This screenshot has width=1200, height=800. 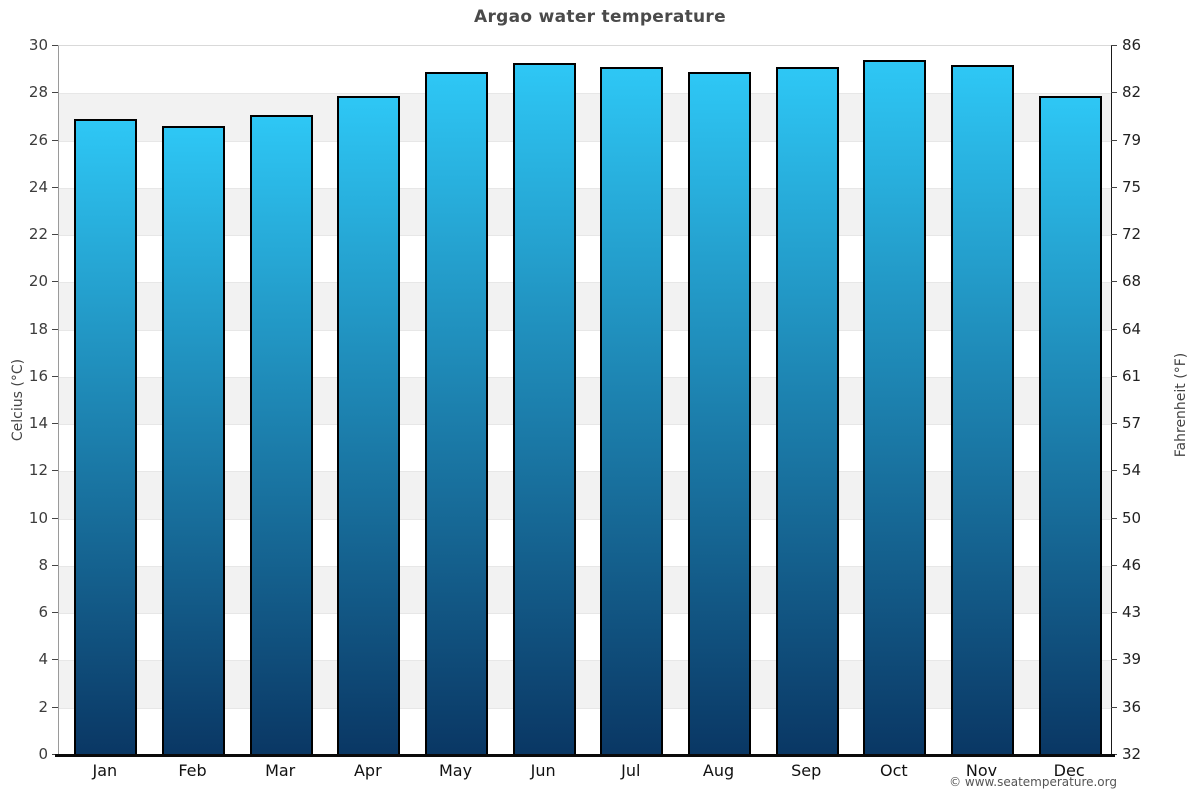 I want to click on x-tick-label-feb: Feb, so click(x=192, y=770).